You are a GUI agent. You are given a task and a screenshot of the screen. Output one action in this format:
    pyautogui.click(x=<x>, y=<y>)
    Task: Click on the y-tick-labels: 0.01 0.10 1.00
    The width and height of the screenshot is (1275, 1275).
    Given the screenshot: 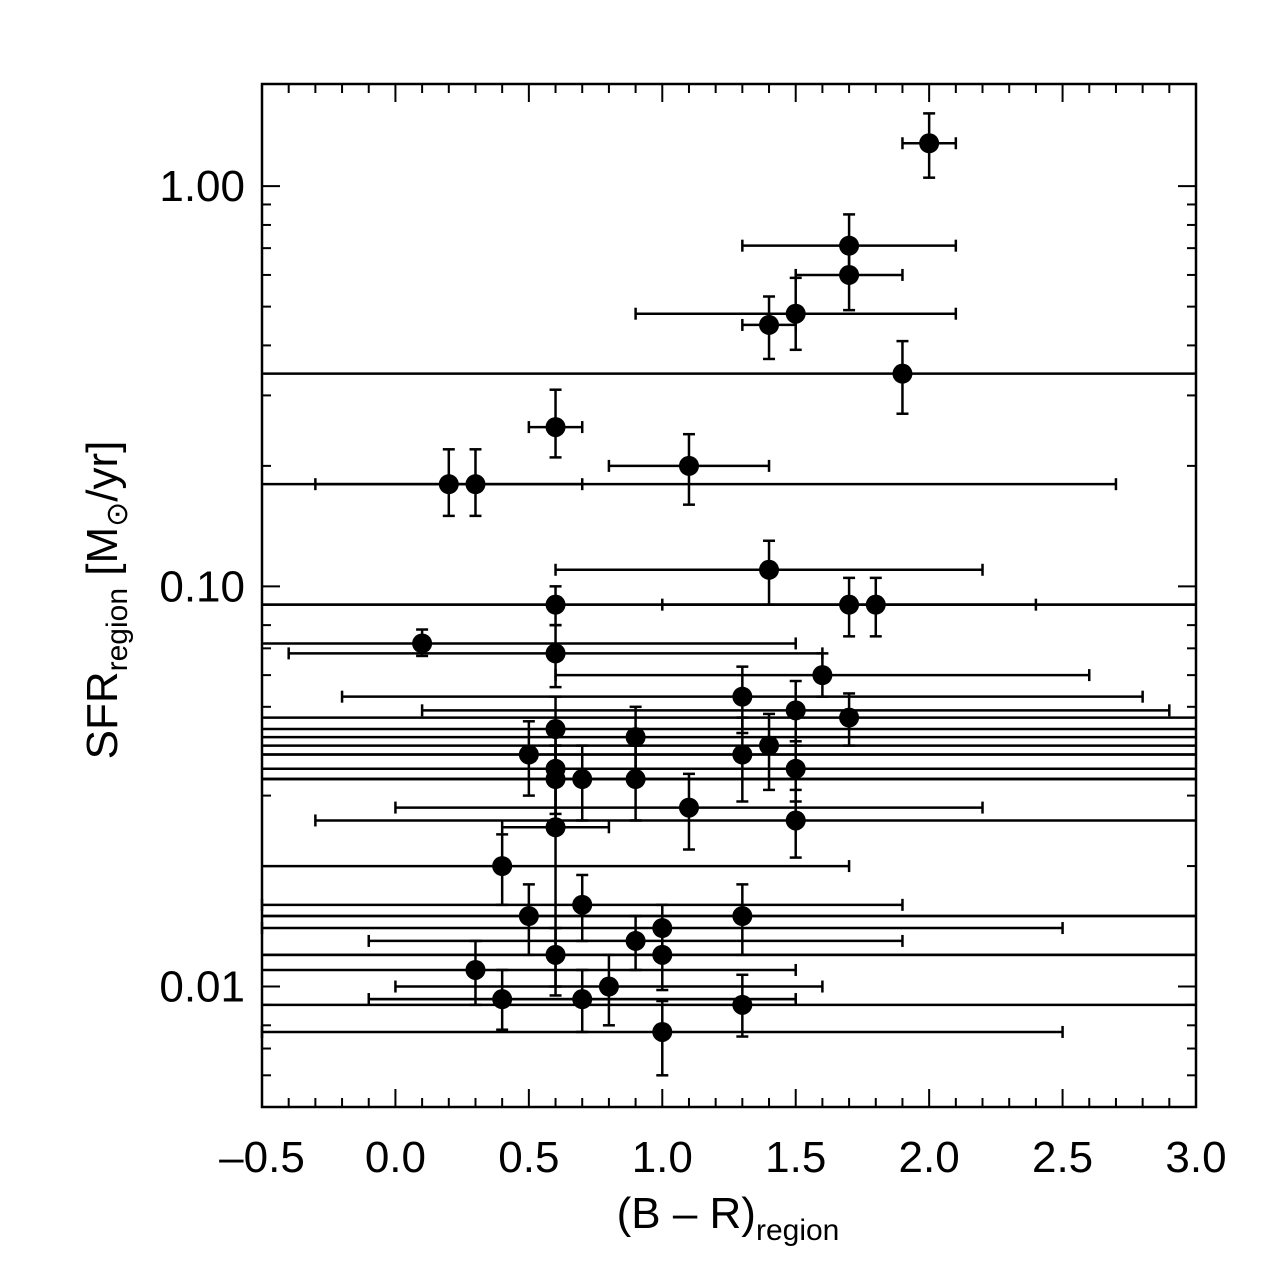 What is the action you would take?
    pyautogui.click(x=202, y=586)
    